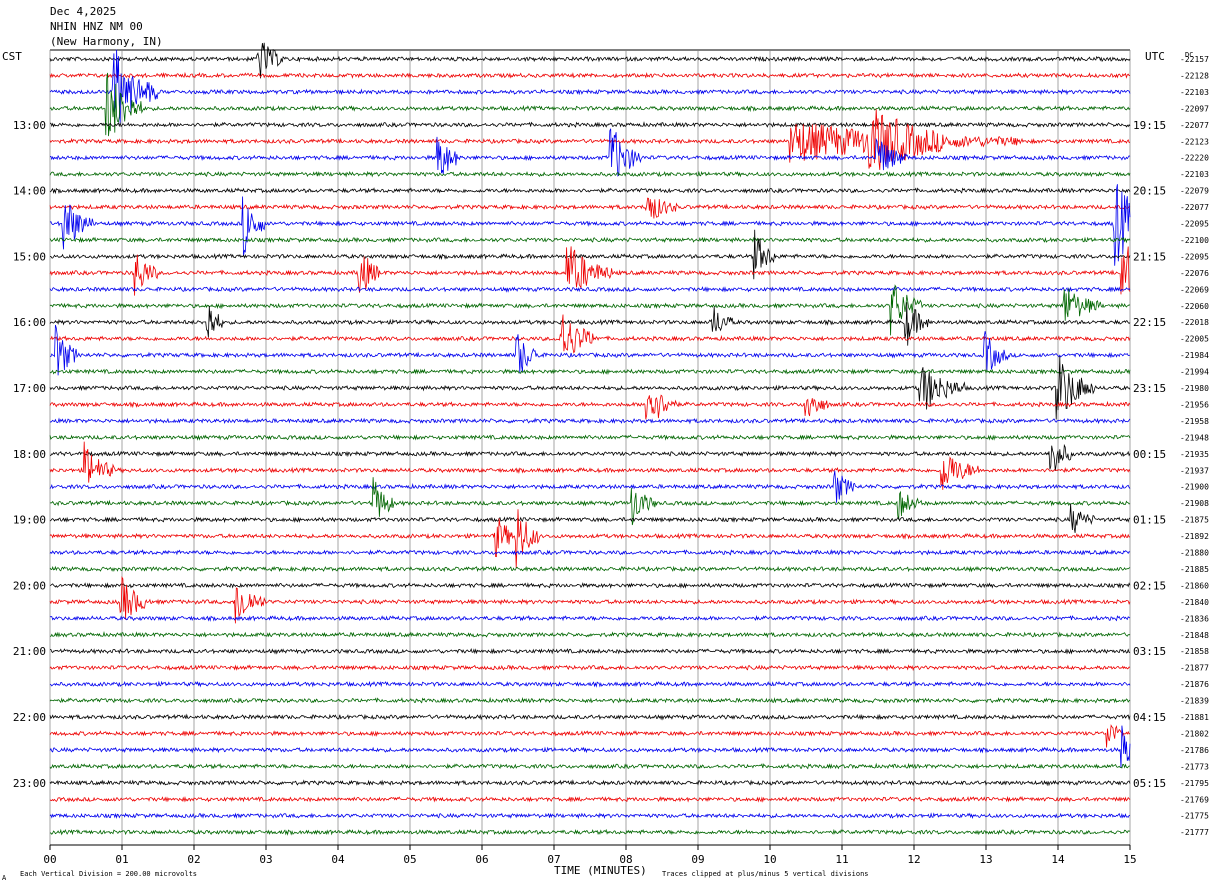 The width and height of the screenshot is (1210, 886). What do you see at coordinates (1194, 421) in the screenshot?
I see `dc-offset-label: -21958` at bounding box center [1194, 421].